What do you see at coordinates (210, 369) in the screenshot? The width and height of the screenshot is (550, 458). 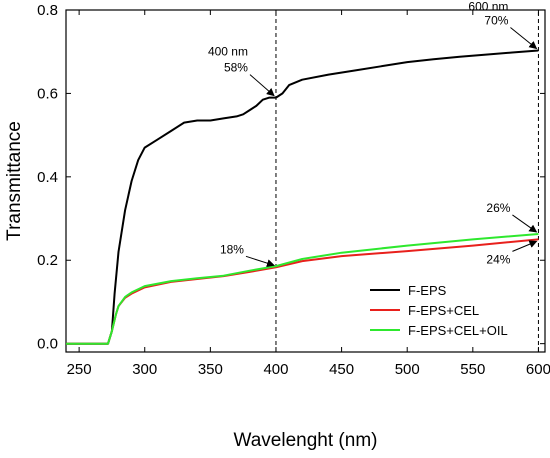 I see `x-tick-label: 350` at bounding box center [210, 369].